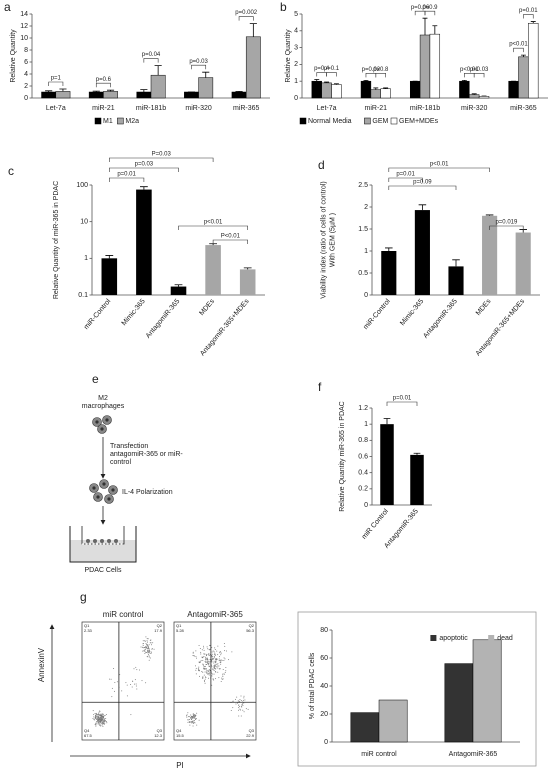 This screenshot has width=554, height=776. I want to click on x-tick-label: Let-7a, so click(327, 108).